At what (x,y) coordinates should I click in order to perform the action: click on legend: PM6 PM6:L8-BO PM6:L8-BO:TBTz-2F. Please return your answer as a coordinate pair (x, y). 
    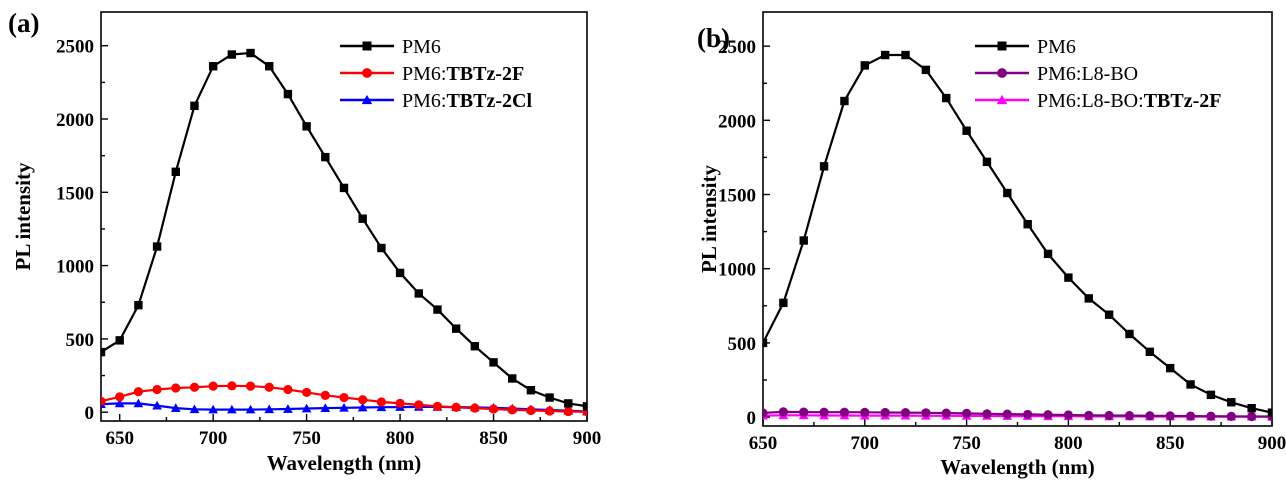
    Looking at the image, I should click on (1098, 74).